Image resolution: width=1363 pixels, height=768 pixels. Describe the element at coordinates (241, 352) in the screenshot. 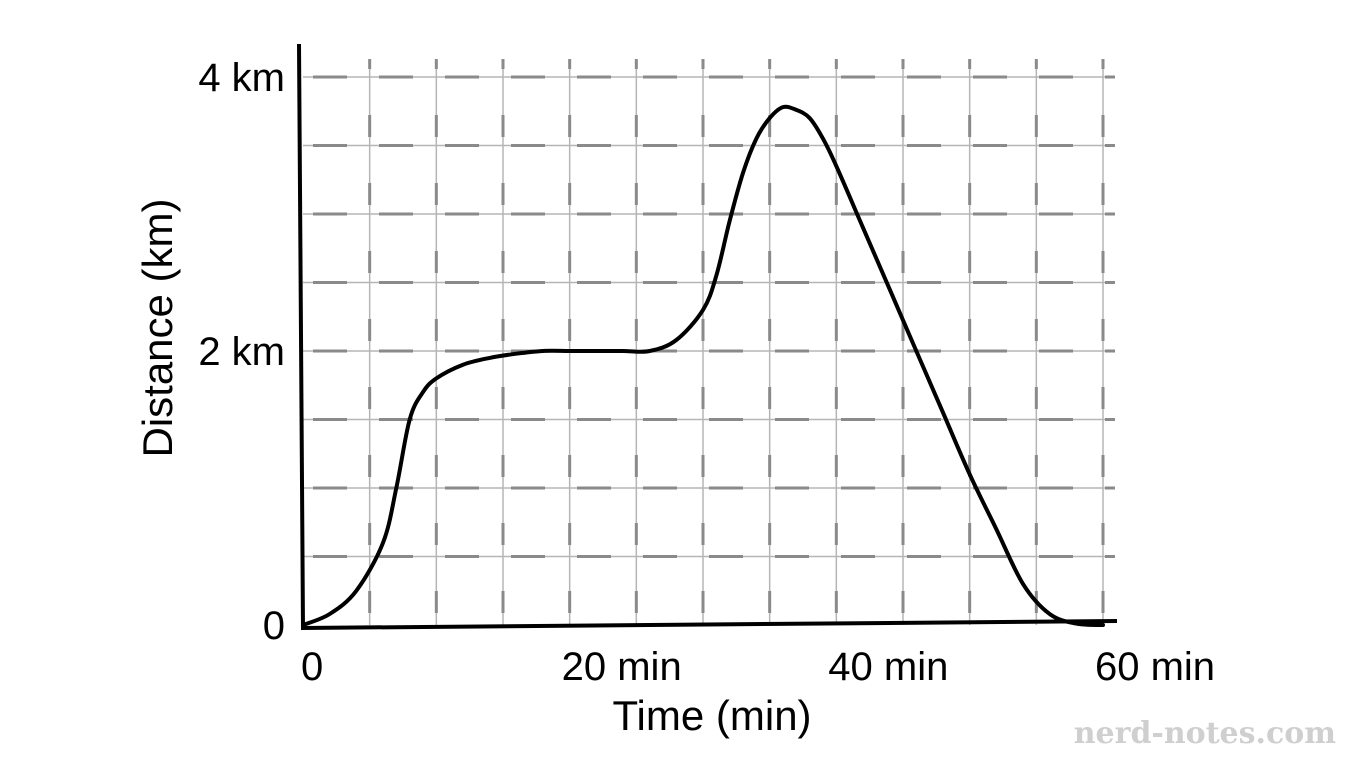

I see `y-tick-label: 2 km` at that location.